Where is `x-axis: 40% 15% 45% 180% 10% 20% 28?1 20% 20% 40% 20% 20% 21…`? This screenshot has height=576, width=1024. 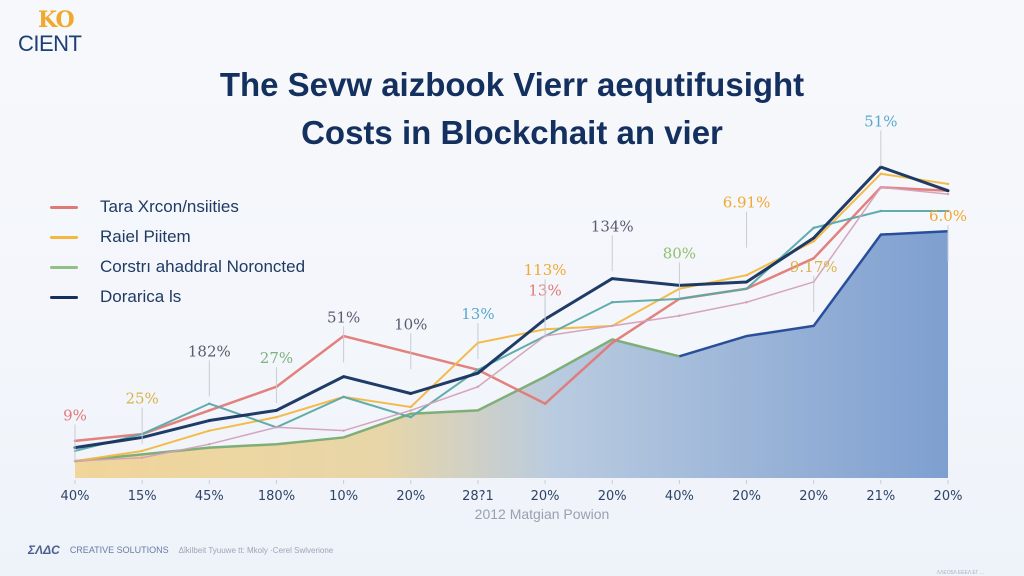
x-axis: 40% 15% 45% 180% 10% 20% 28?1 20% 20% 40% 20% 20% 21… is located at coordinates (512, 492).